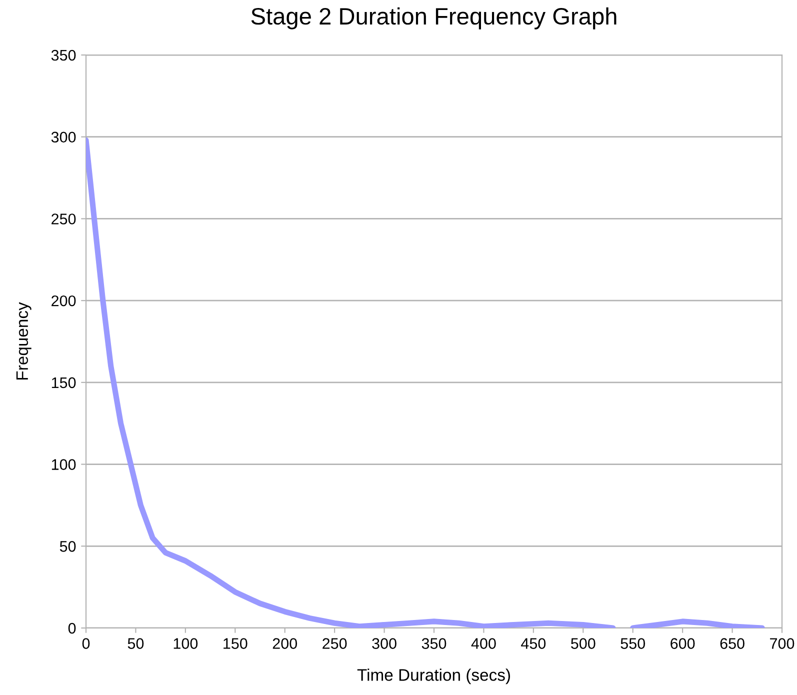 This screenshot has width=797, height=695. I want to click on chart-title: Stage 2 Duration Frequency Graph, so click(433, 18).